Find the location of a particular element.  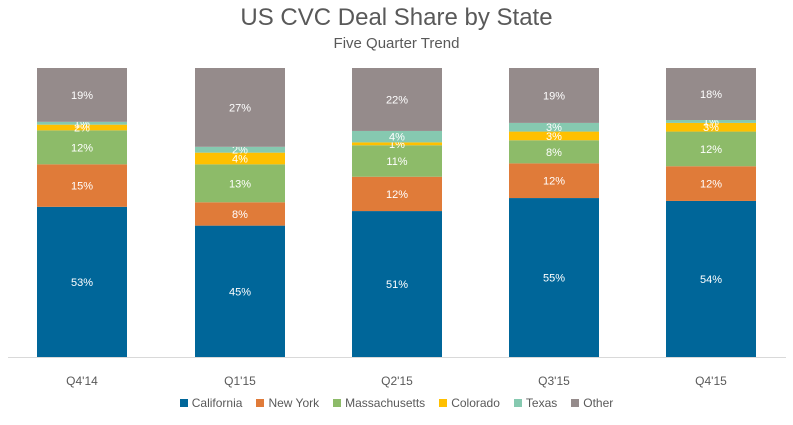

legend-item-colorado: Colorado is located at coordinates (469, 403).